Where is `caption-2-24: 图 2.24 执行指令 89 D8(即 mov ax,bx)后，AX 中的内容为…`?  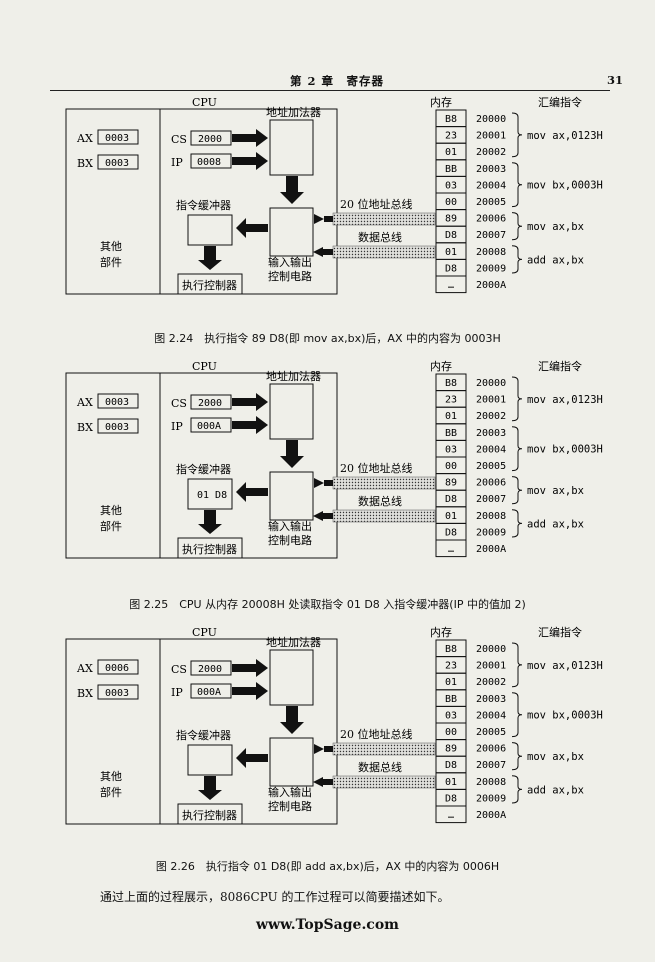 caption-2-24: 图 2.24 执行指令 89 D8(即 mov ax,bx)后，AX 中的内容为… is located at coordinates (327, 338).